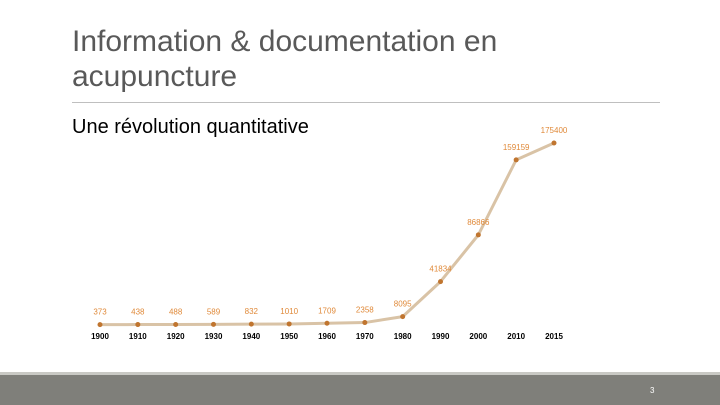  Describe the element at coordinates (190, 127) in the screenshot. I see `subtitle: Une révolution quantitative` at that location.